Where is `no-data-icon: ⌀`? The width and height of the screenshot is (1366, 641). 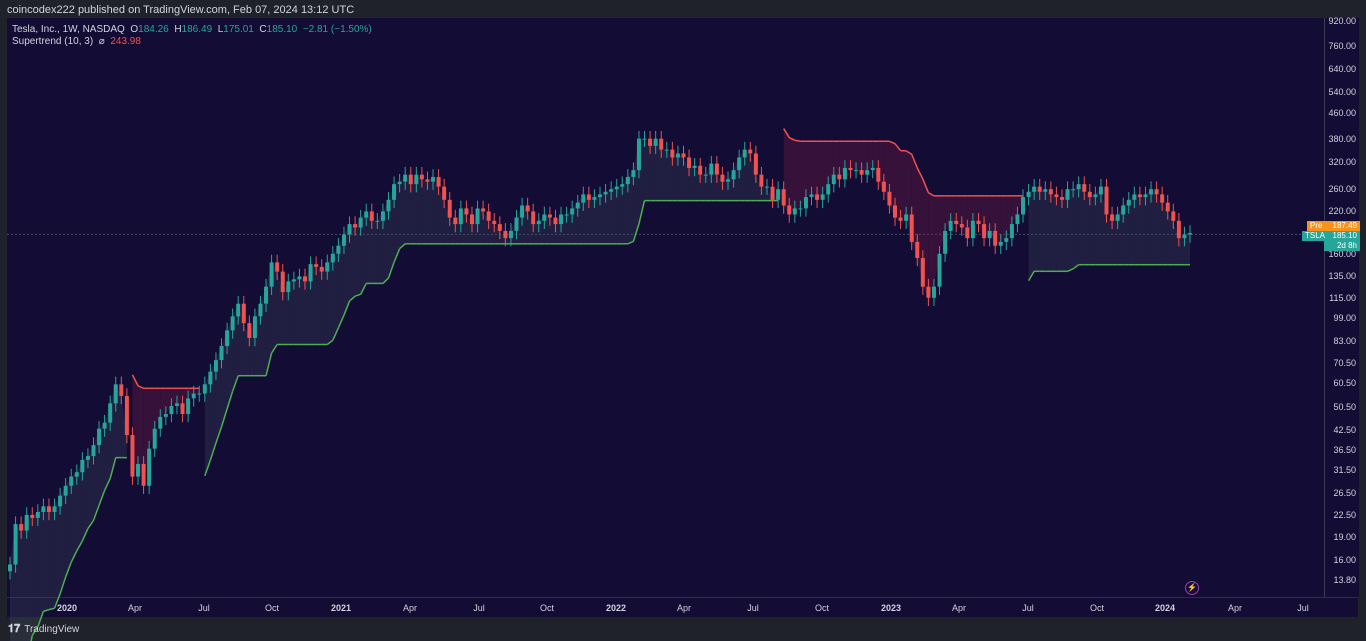
no-data-icon: ⌀ is located at coordinates (101, 41).